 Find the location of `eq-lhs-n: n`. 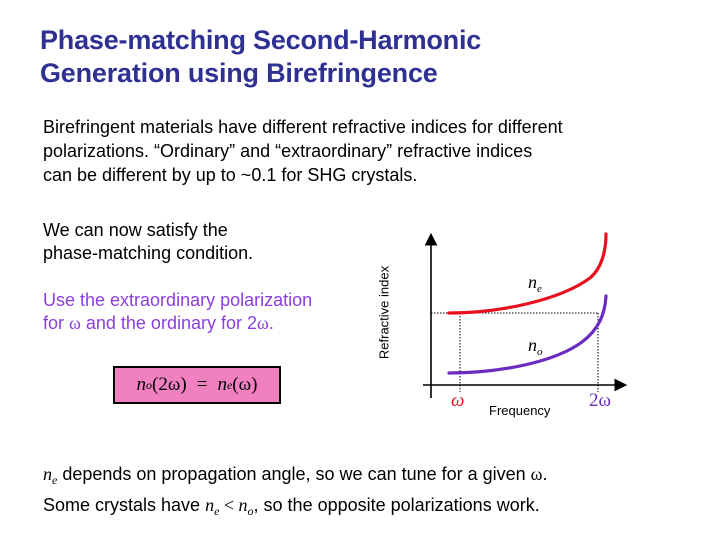

eq-lhs-n: n is located at coordinates (141, 384).